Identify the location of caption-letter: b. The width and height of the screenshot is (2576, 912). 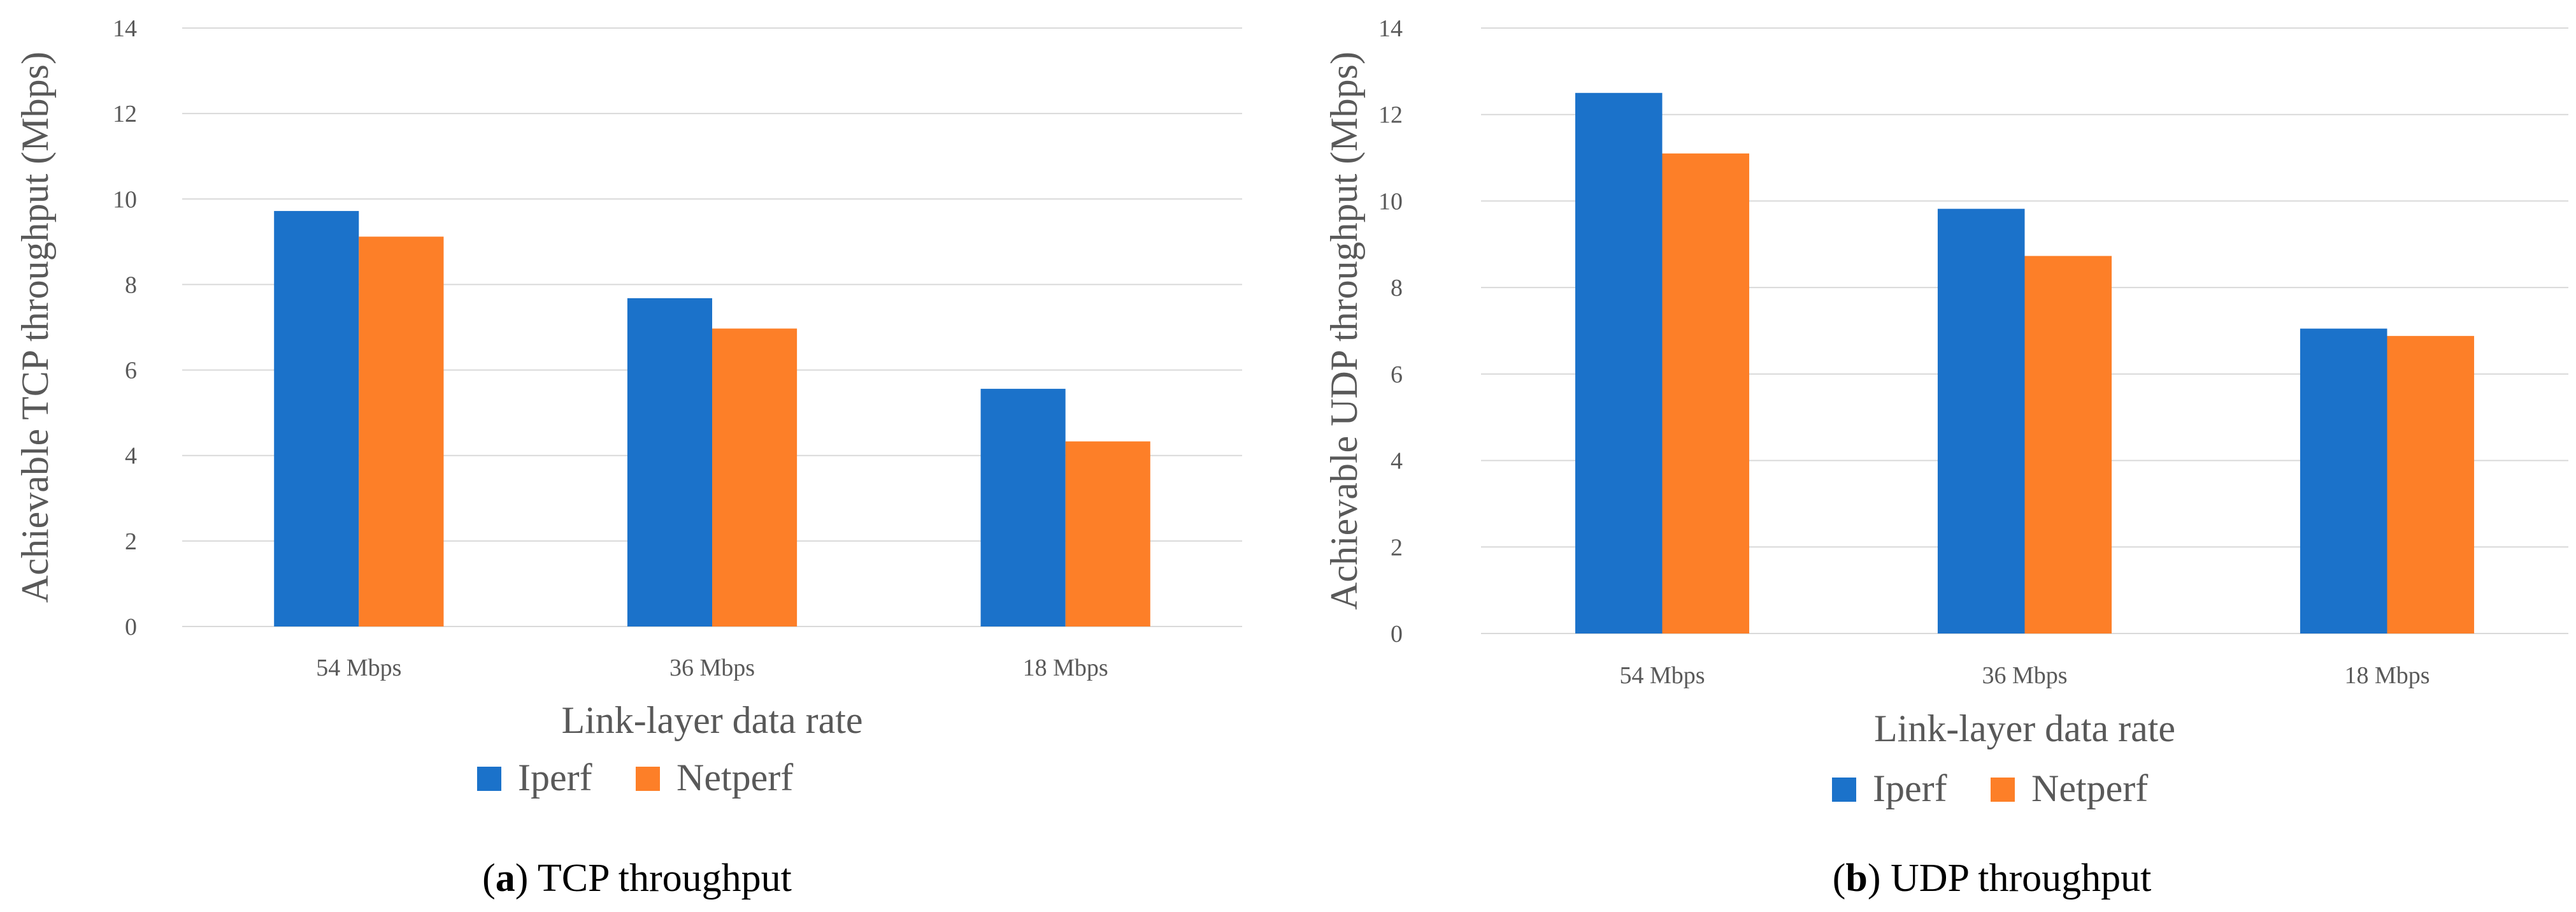
(1856, 878).